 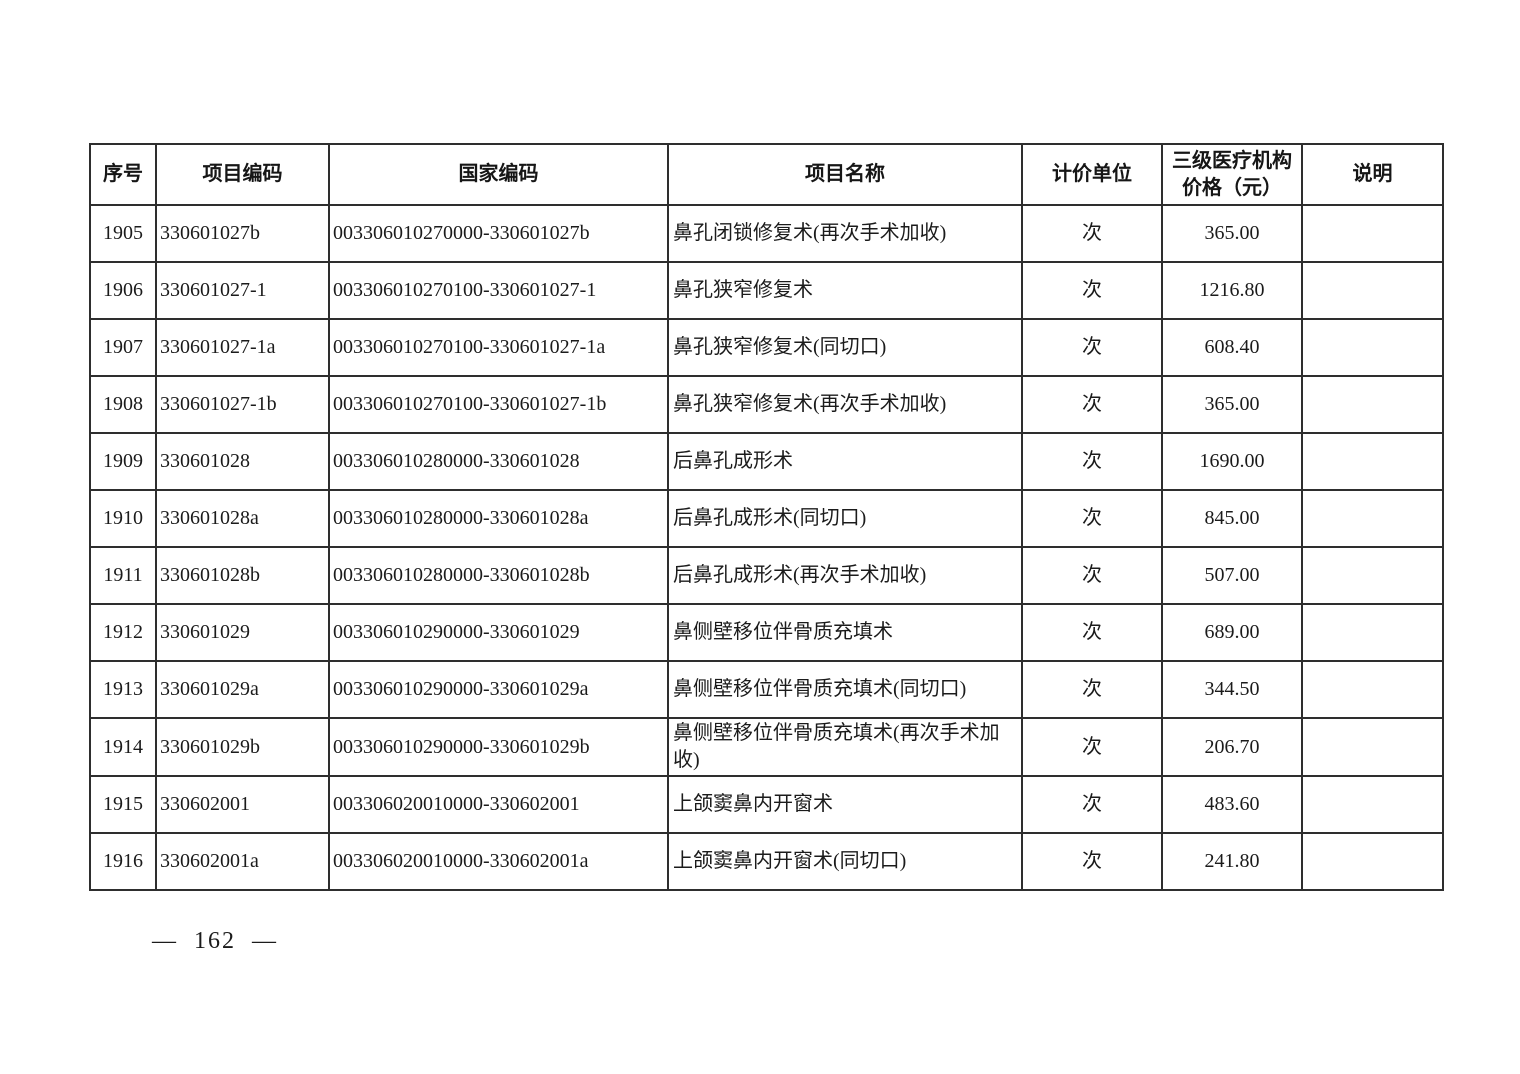 I want to click on column-header-unit: 计价单位, so click(x=1092, y=174).